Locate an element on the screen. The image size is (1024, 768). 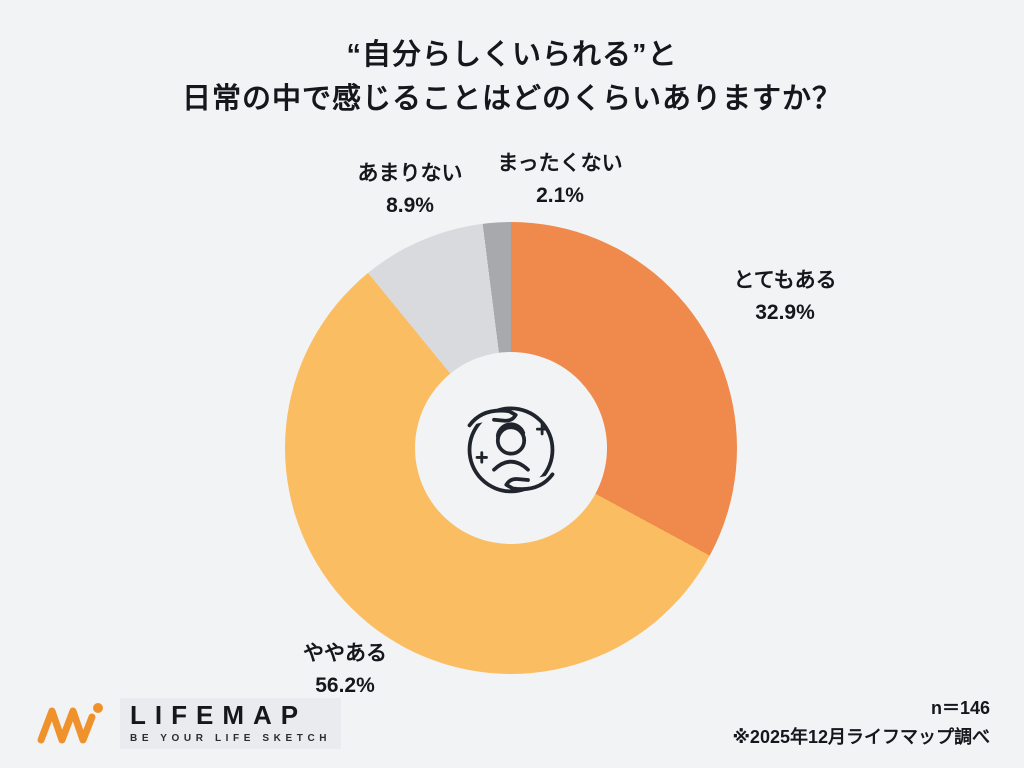
segment-name: あまりない is located at coordinates (410, 173).